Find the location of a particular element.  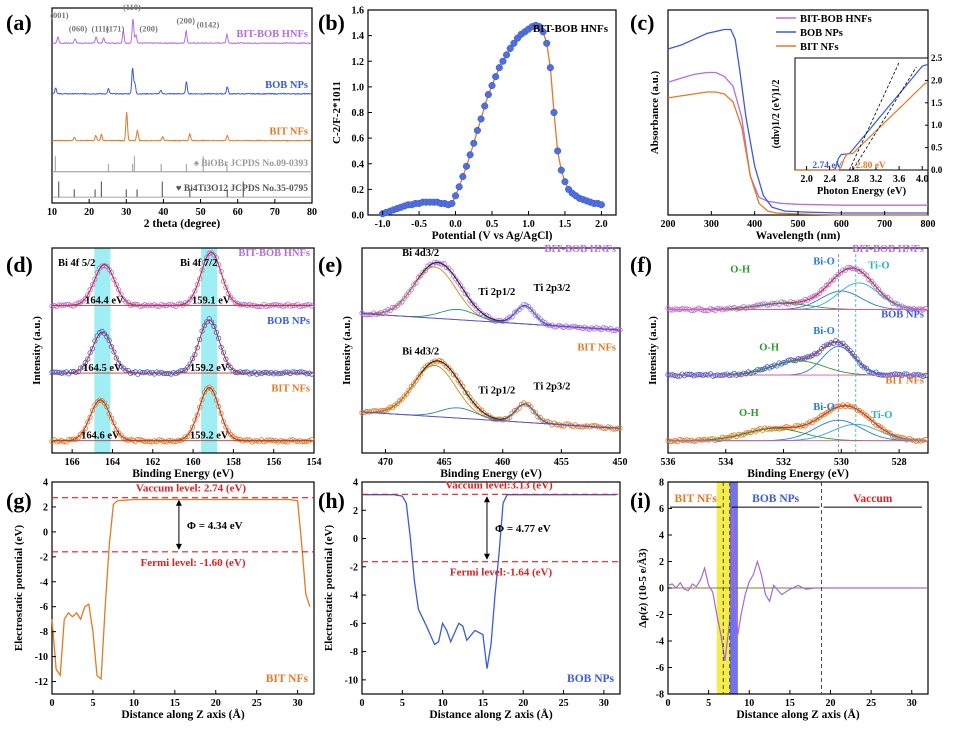

y-tick-label: 0.4 is located at coordinates (358, 164).